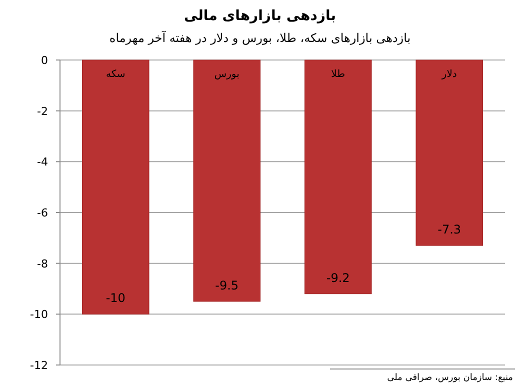 Image resolution: width=520 pixels, height=384 pixels. Describe the element at coordinates (448, 74) in the screenshot. I see `x-tick-label: دلار` at that location.